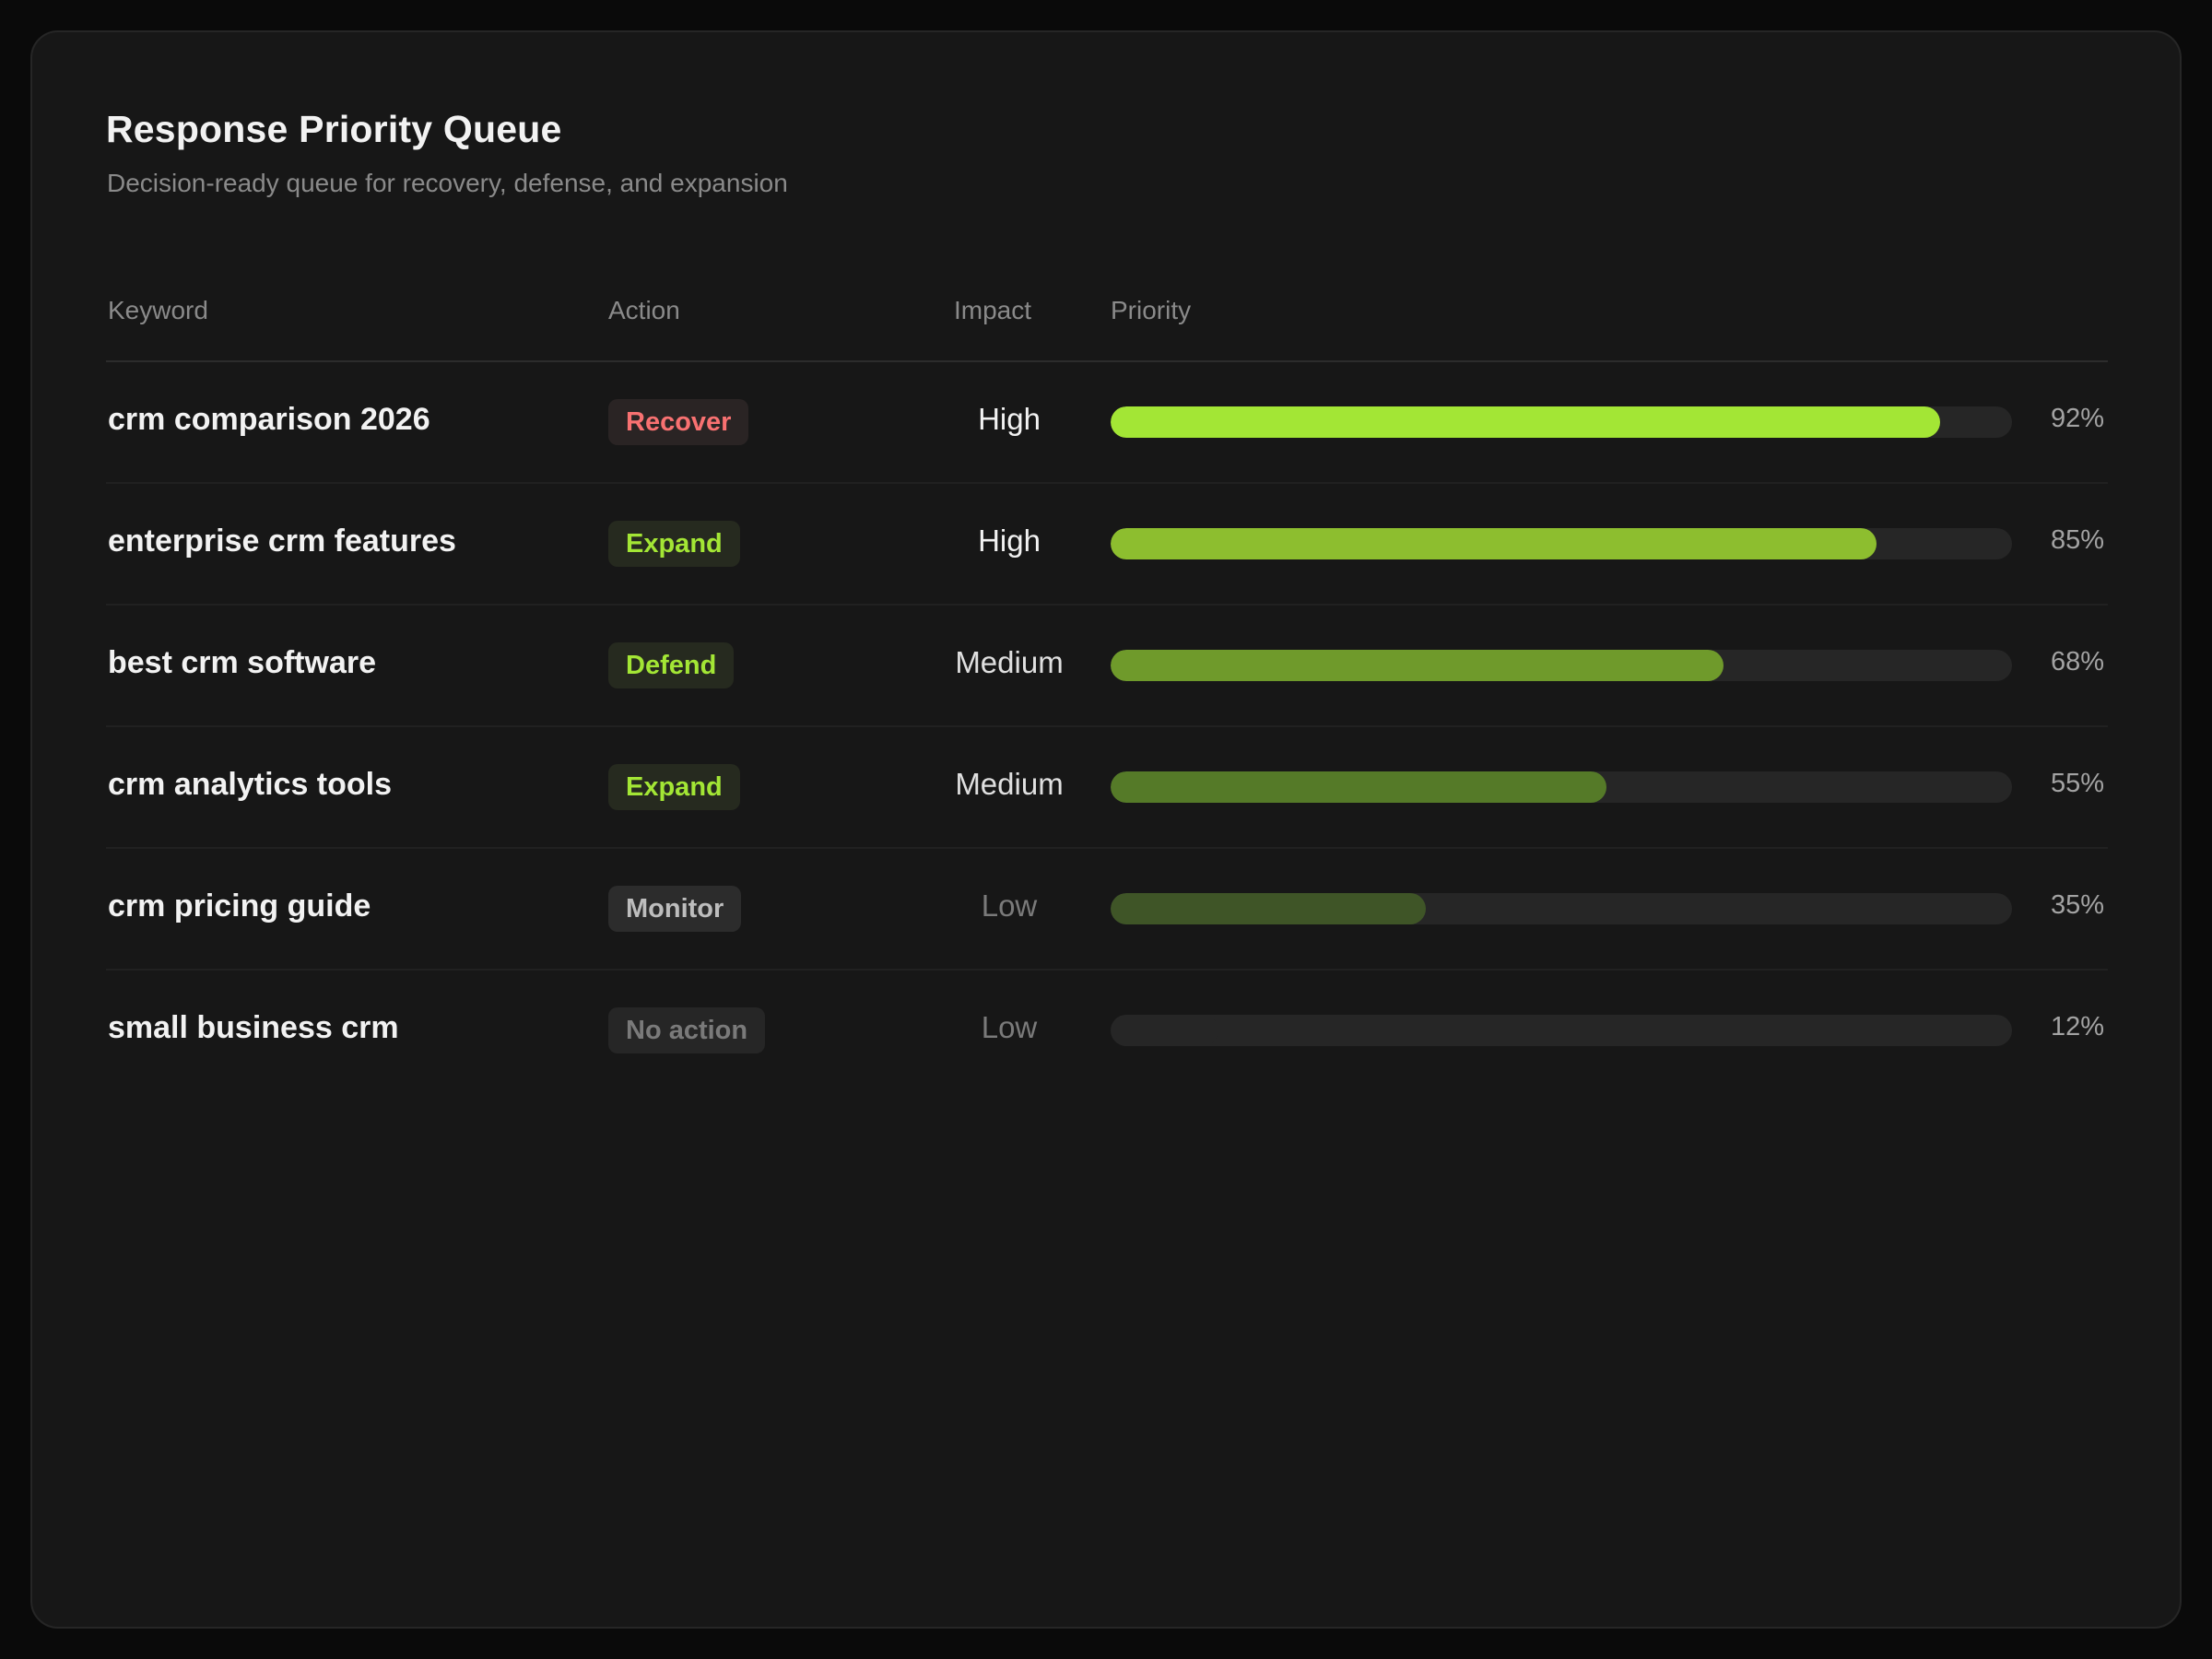 The width and height of the screenshot is (2212, 1659). What do you see at coordinates (239, 906) in the screenshot?
I see `keyword-cell: crm pricing guide` at bounding box center [239, 906].